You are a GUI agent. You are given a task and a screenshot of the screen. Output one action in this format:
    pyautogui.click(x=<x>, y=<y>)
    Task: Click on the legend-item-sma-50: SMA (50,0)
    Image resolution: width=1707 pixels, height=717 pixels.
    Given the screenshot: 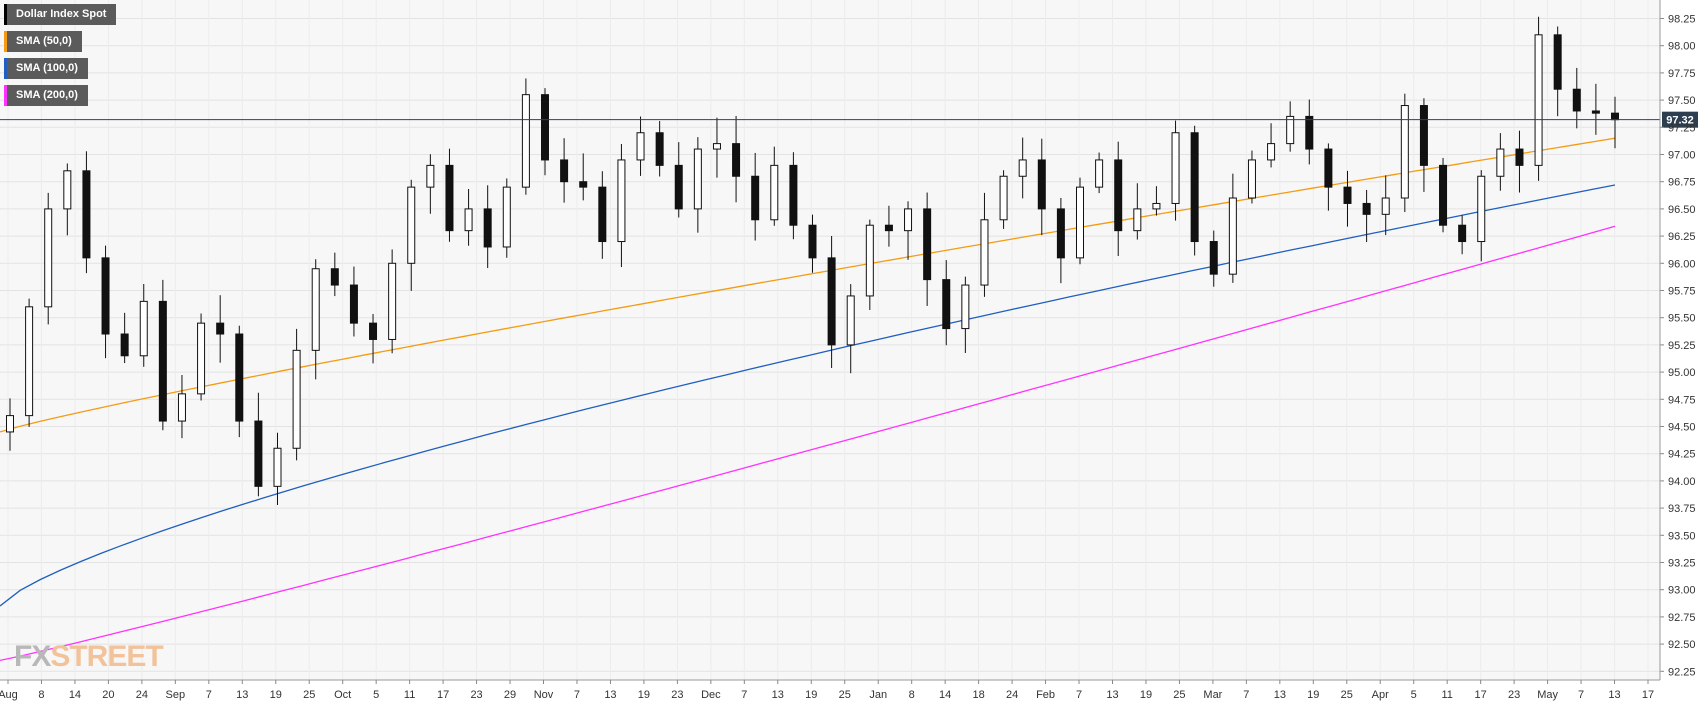 What is the action you would take?
    pyautogui.click(x=43, y=41)
    